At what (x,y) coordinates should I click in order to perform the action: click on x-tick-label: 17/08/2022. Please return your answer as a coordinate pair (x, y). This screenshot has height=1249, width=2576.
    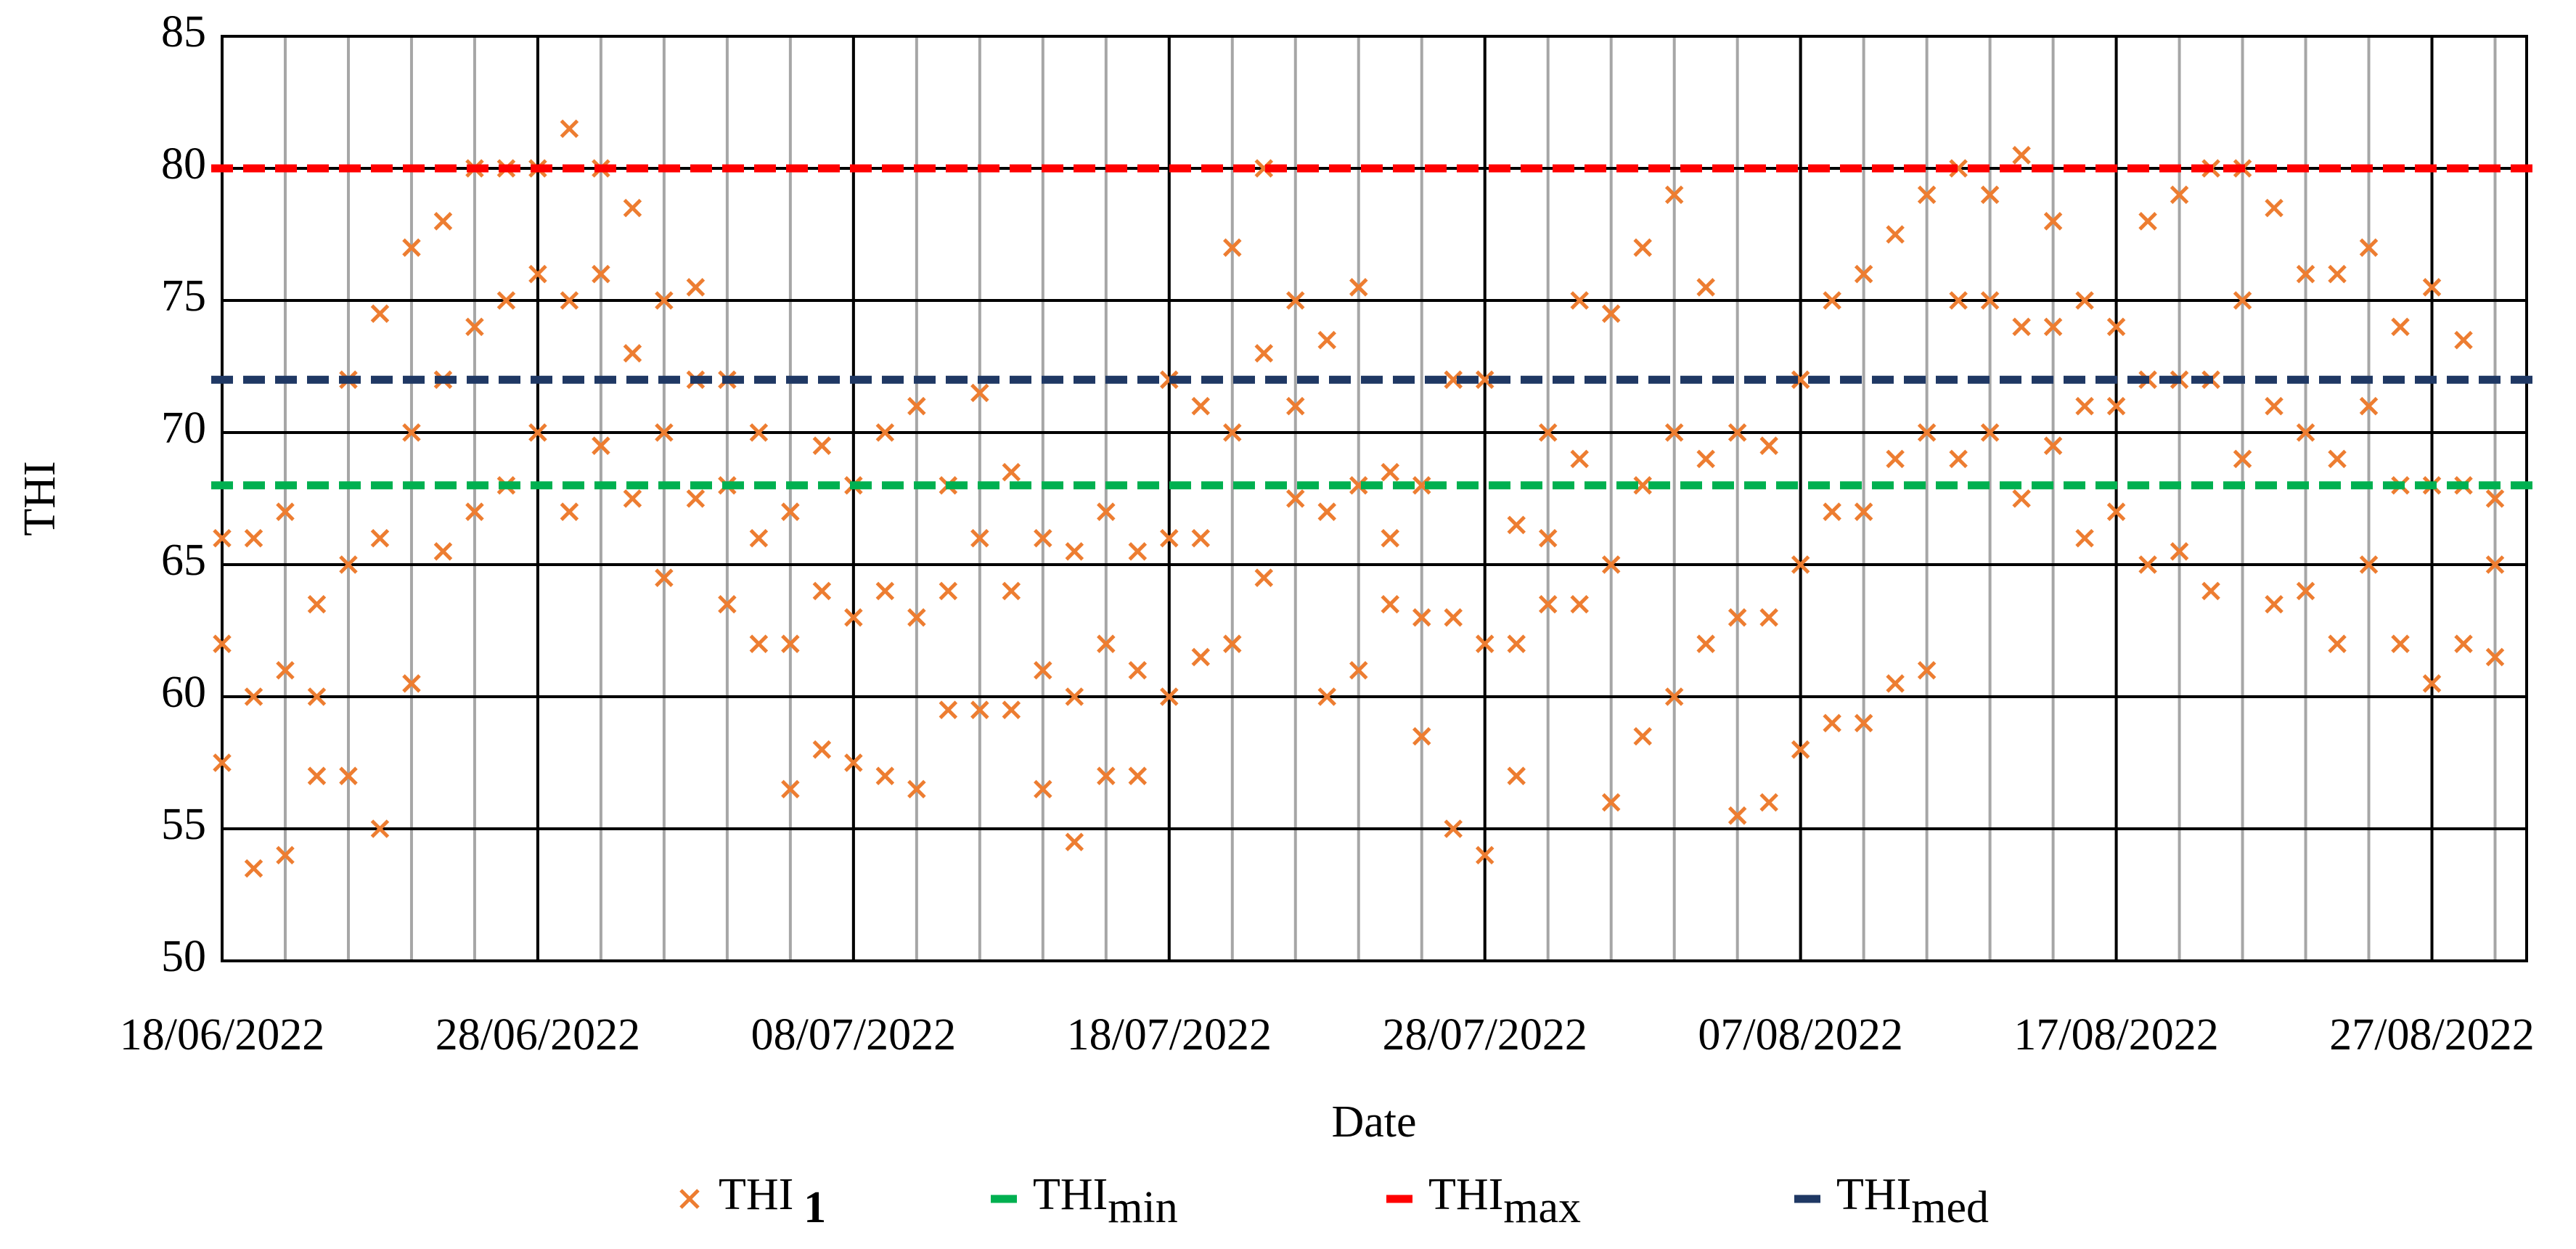
    Looking at the image, I should click on (2116, 1035).